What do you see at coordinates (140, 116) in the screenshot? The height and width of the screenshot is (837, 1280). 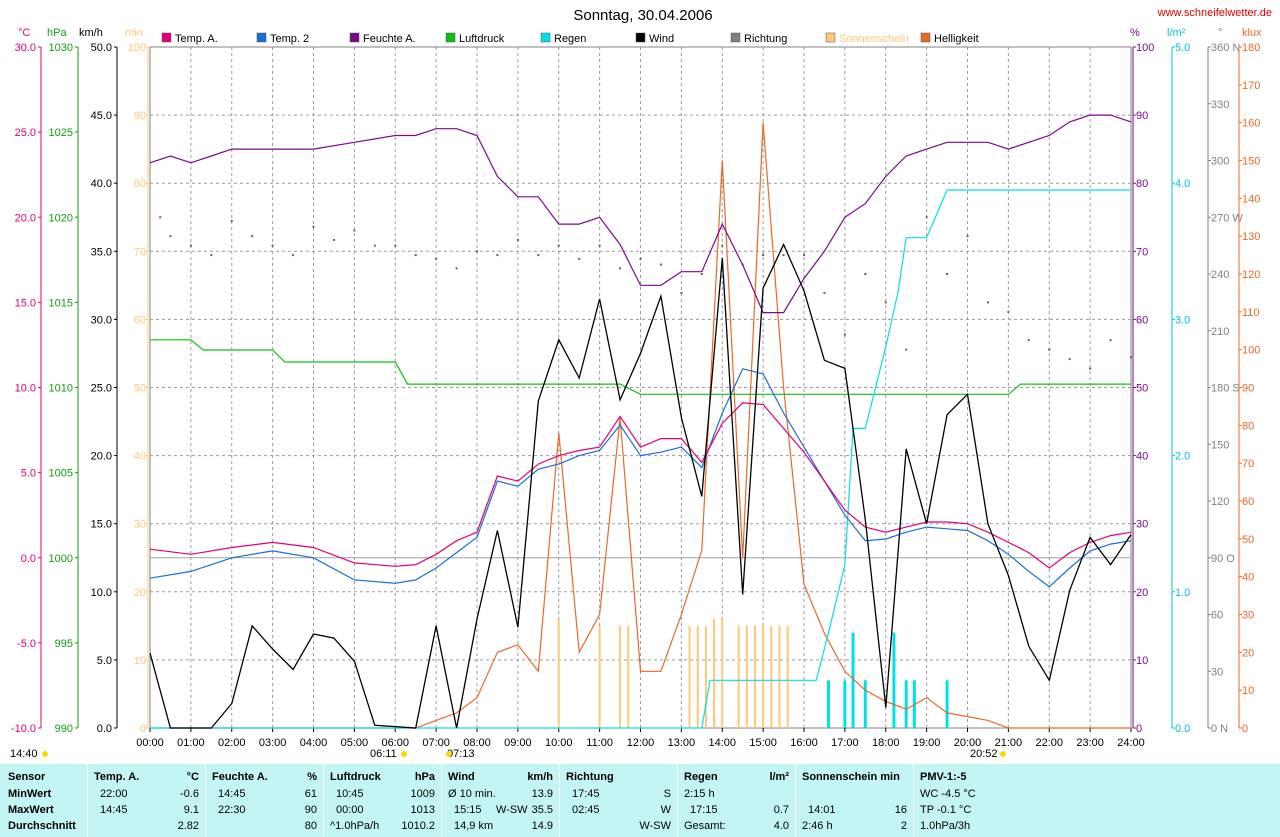 I see `sun-axis-label: 90` at bounding box center [140, 116].